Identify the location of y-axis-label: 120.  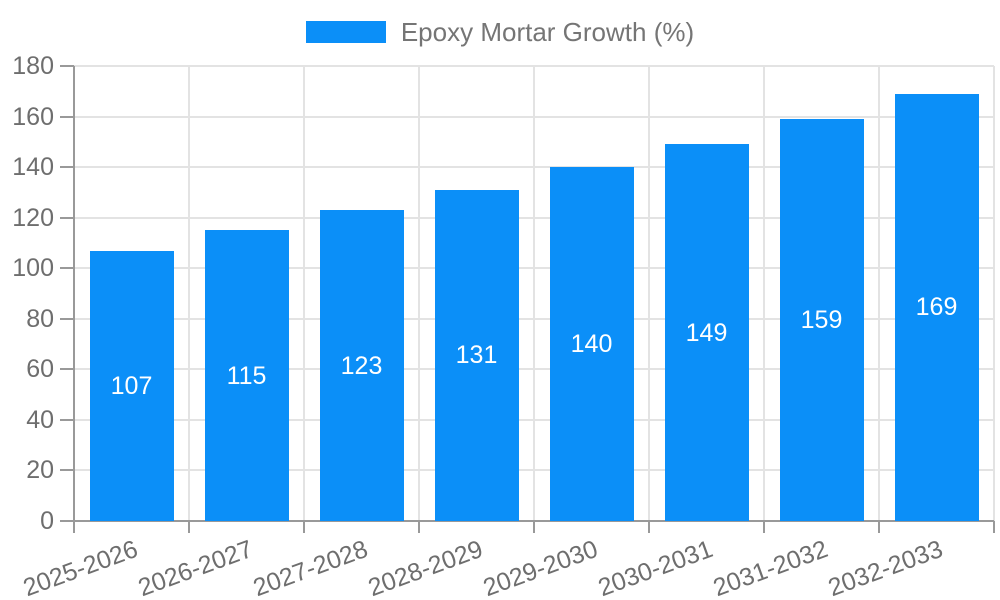
(33, 217).